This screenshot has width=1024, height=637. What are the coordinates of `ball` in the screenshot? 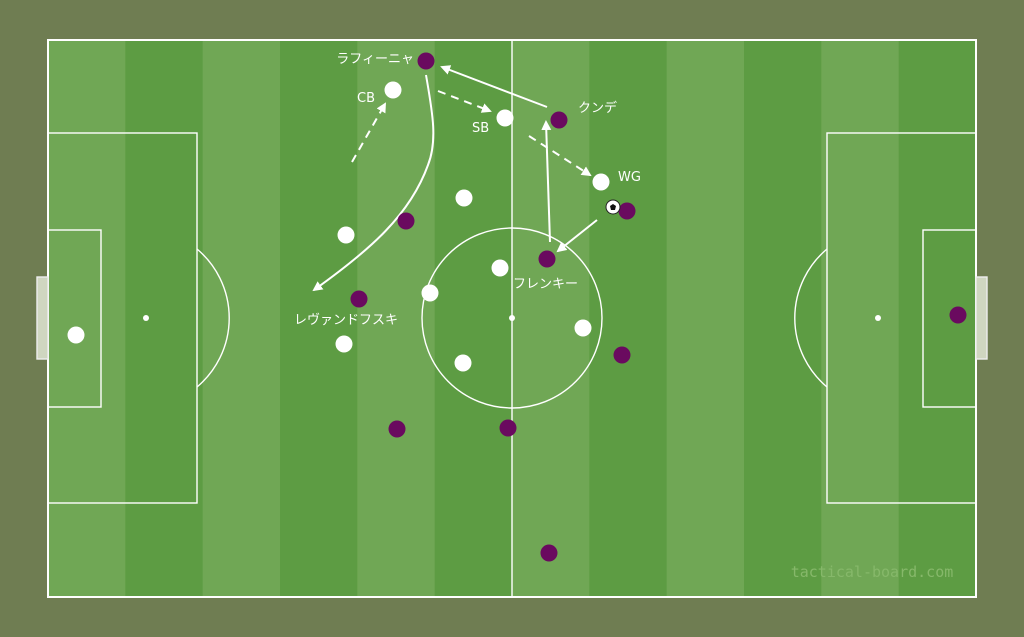 It's located at (613, 207).